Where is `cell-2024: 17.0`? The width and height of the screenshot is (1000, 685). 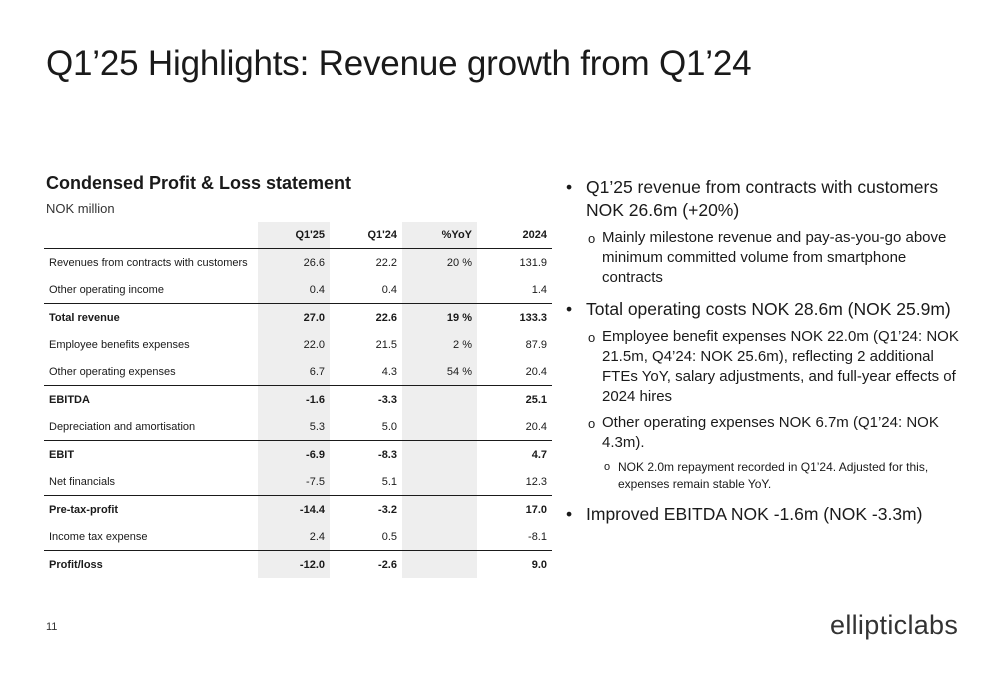 cell-2024: 17.0 is located at coordinates (514, 509).